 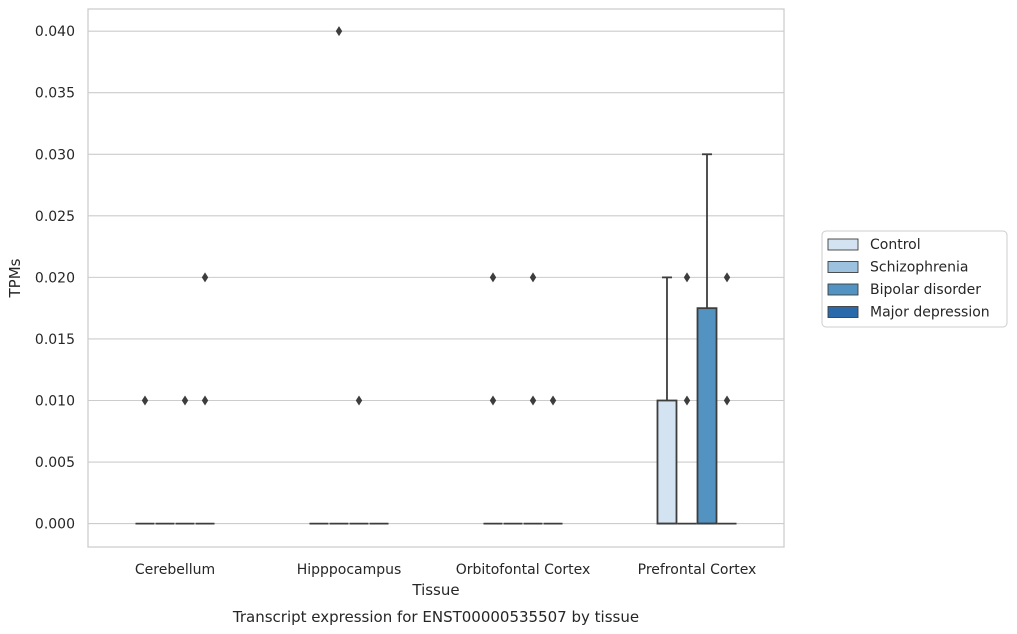 What do you see at coordinates (55, 217) in the screenshot?
I see `y-tick-label: 0.025` at bounding box center [55, 217].